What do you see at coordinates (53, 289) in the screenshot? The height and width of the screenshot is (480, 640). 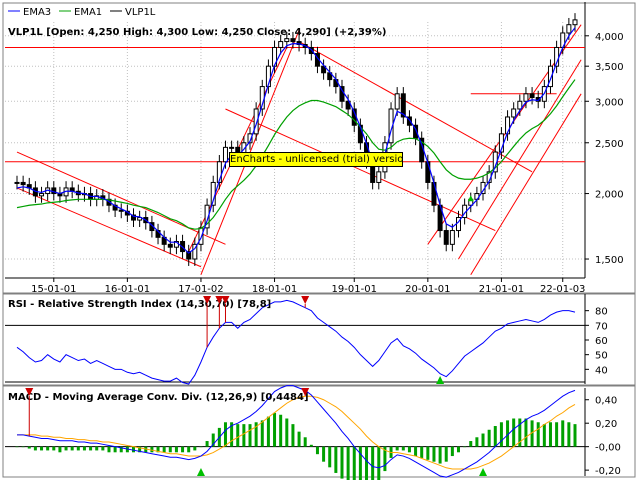 I see `x-tick-label: 15-01-01` at bounding box center [53, 289].